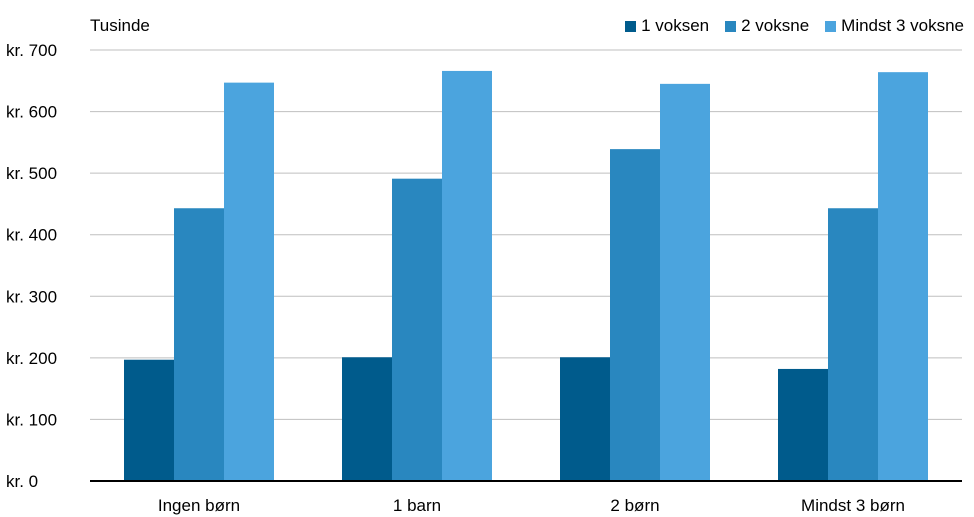  What do you see at coordinates (31, 296) in the screenshot?
I see `y-tick-label: kr. 300` at bounding box center [31, 296].